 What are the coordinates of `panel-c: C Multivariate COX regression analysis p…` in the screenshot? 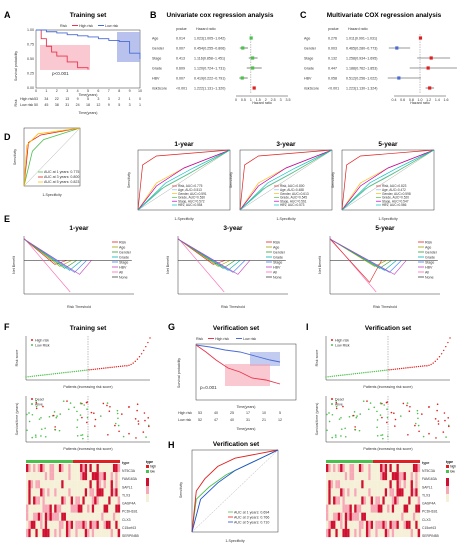 It's located at (378, 57).